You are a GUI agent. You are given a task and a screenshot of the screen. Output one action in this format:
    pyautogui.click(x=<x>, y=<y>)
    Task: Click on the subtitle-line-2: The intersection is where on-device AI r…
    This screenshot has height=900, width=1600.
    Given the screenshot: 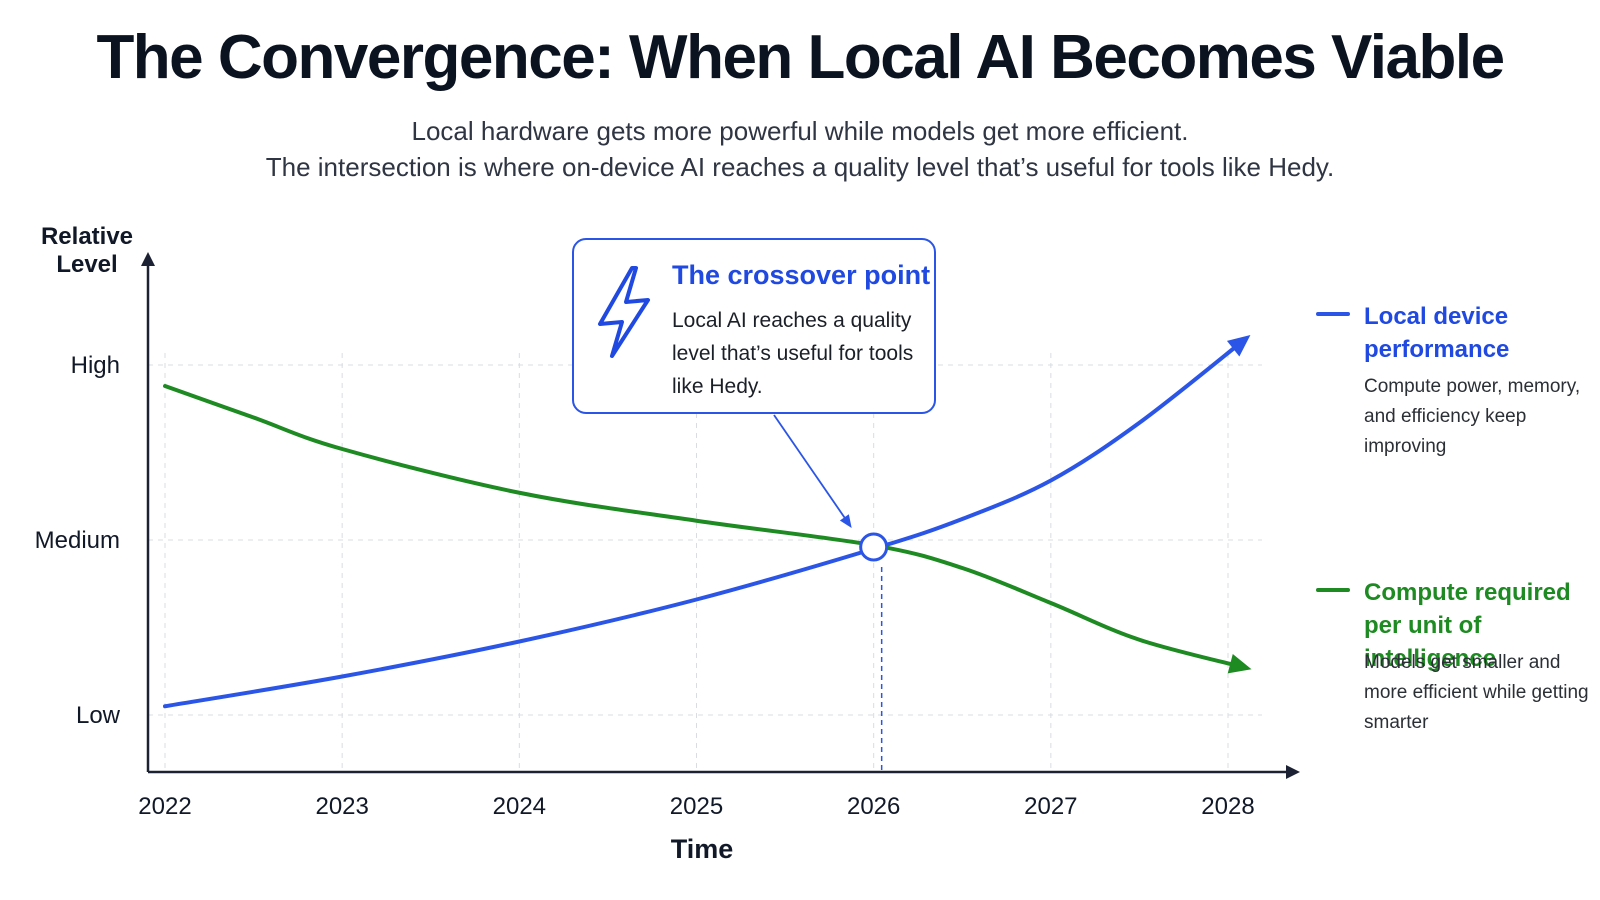 What is the action you would take?
    pyautogui.click(x=800, y=167)
    